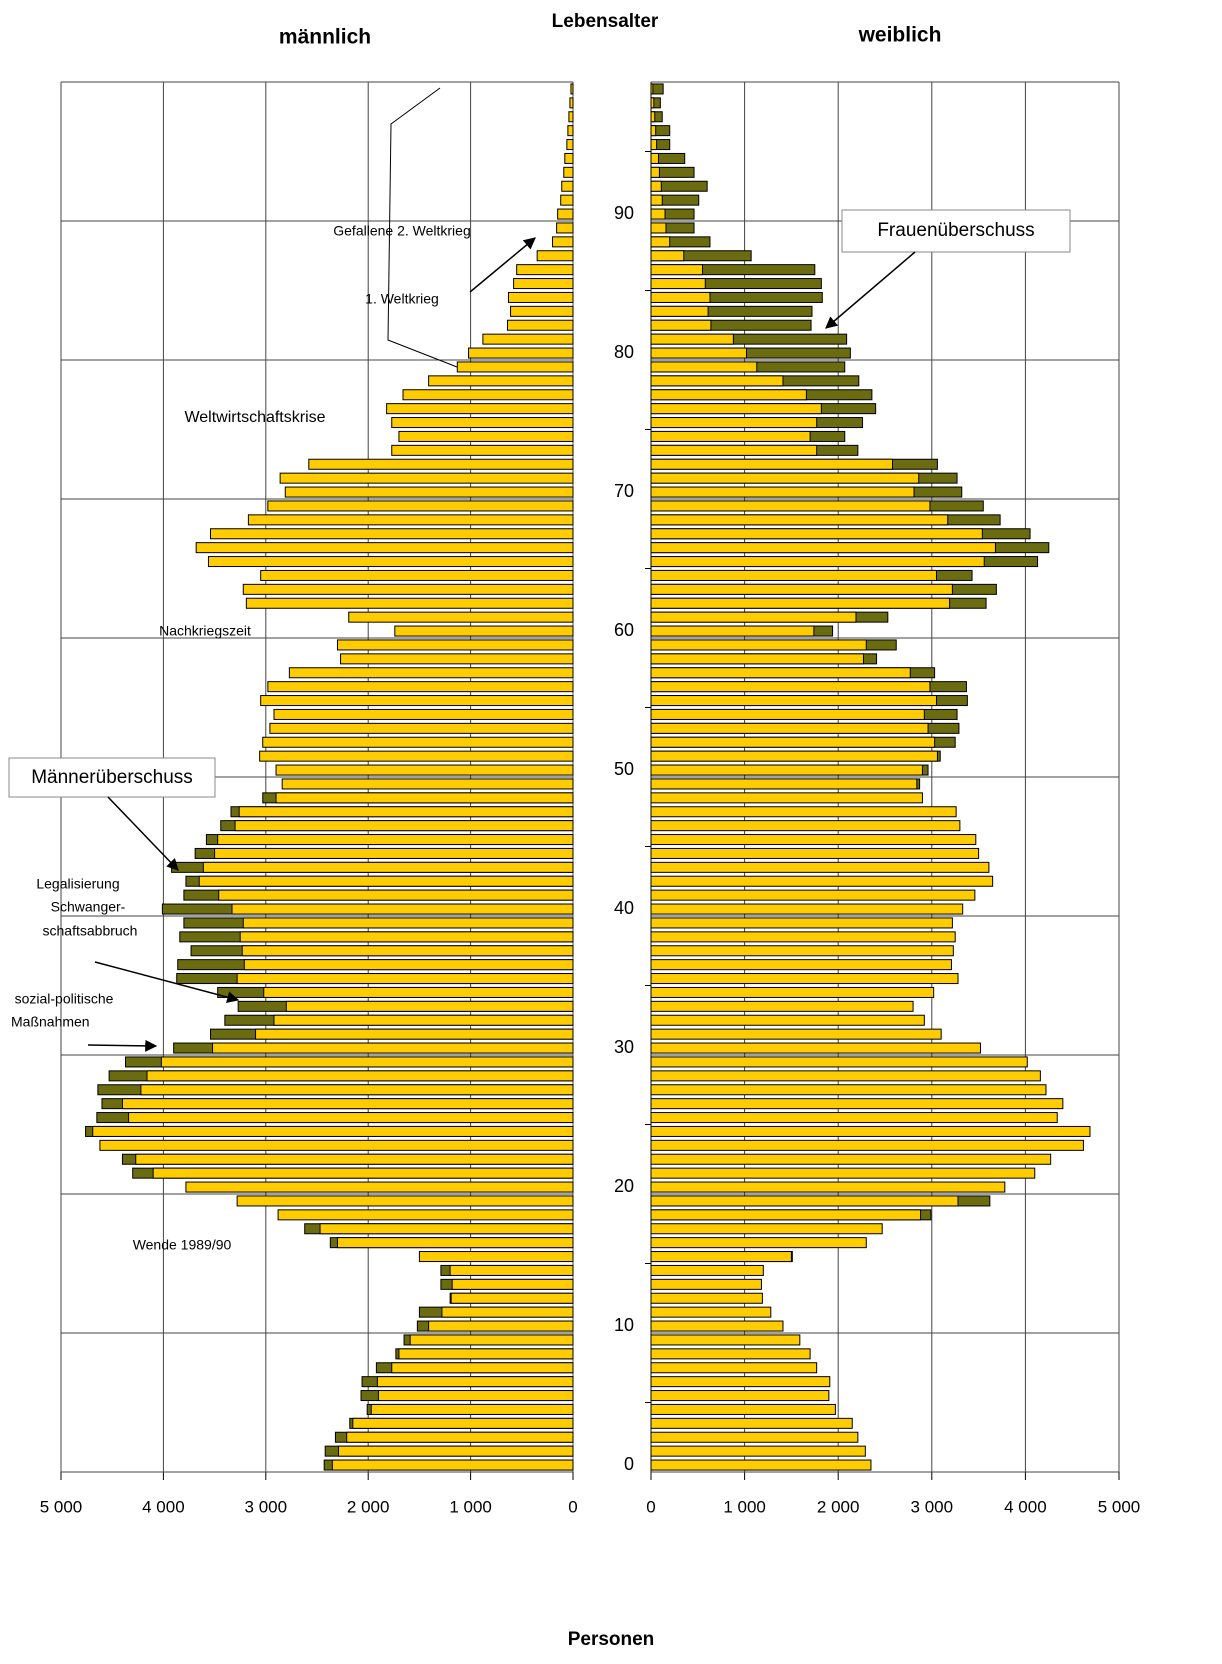  I want to click on bracket, so click(422, 227).